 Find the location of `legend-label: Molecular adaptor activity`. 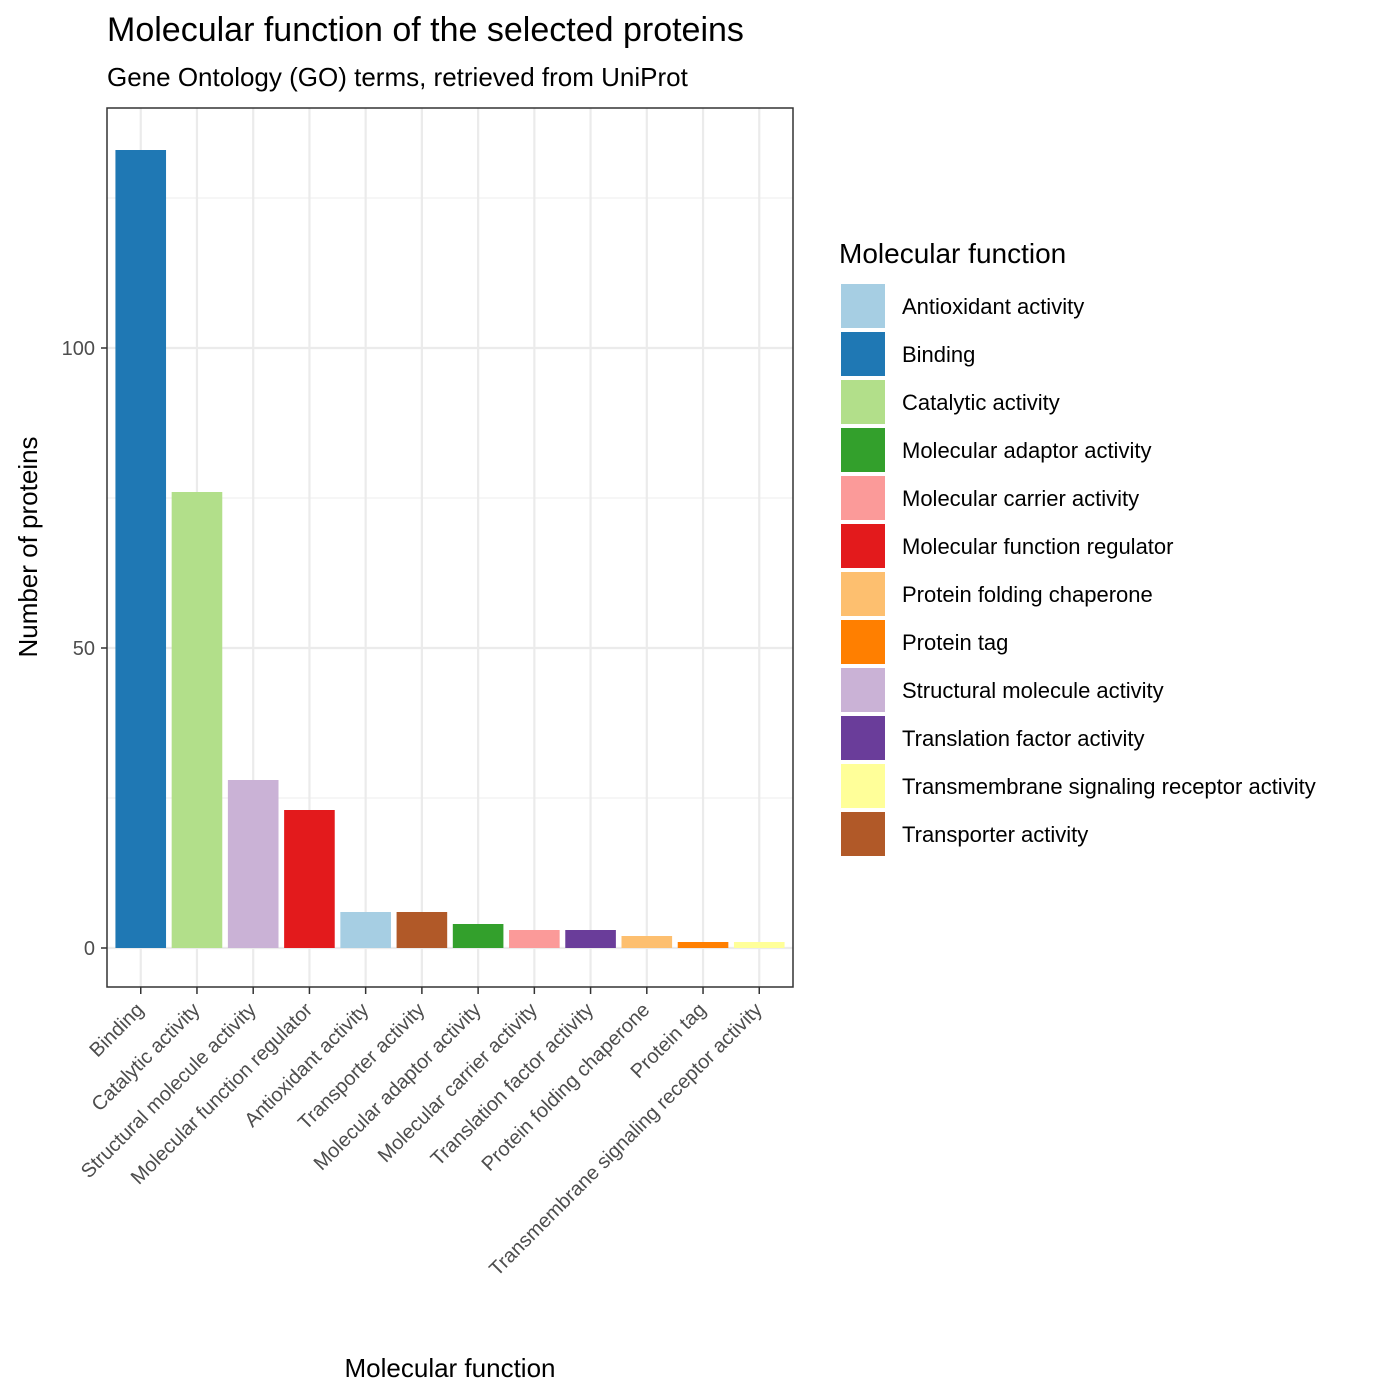

legend-label: Molecular adaptor activity is located at coordinates (1026, 450).